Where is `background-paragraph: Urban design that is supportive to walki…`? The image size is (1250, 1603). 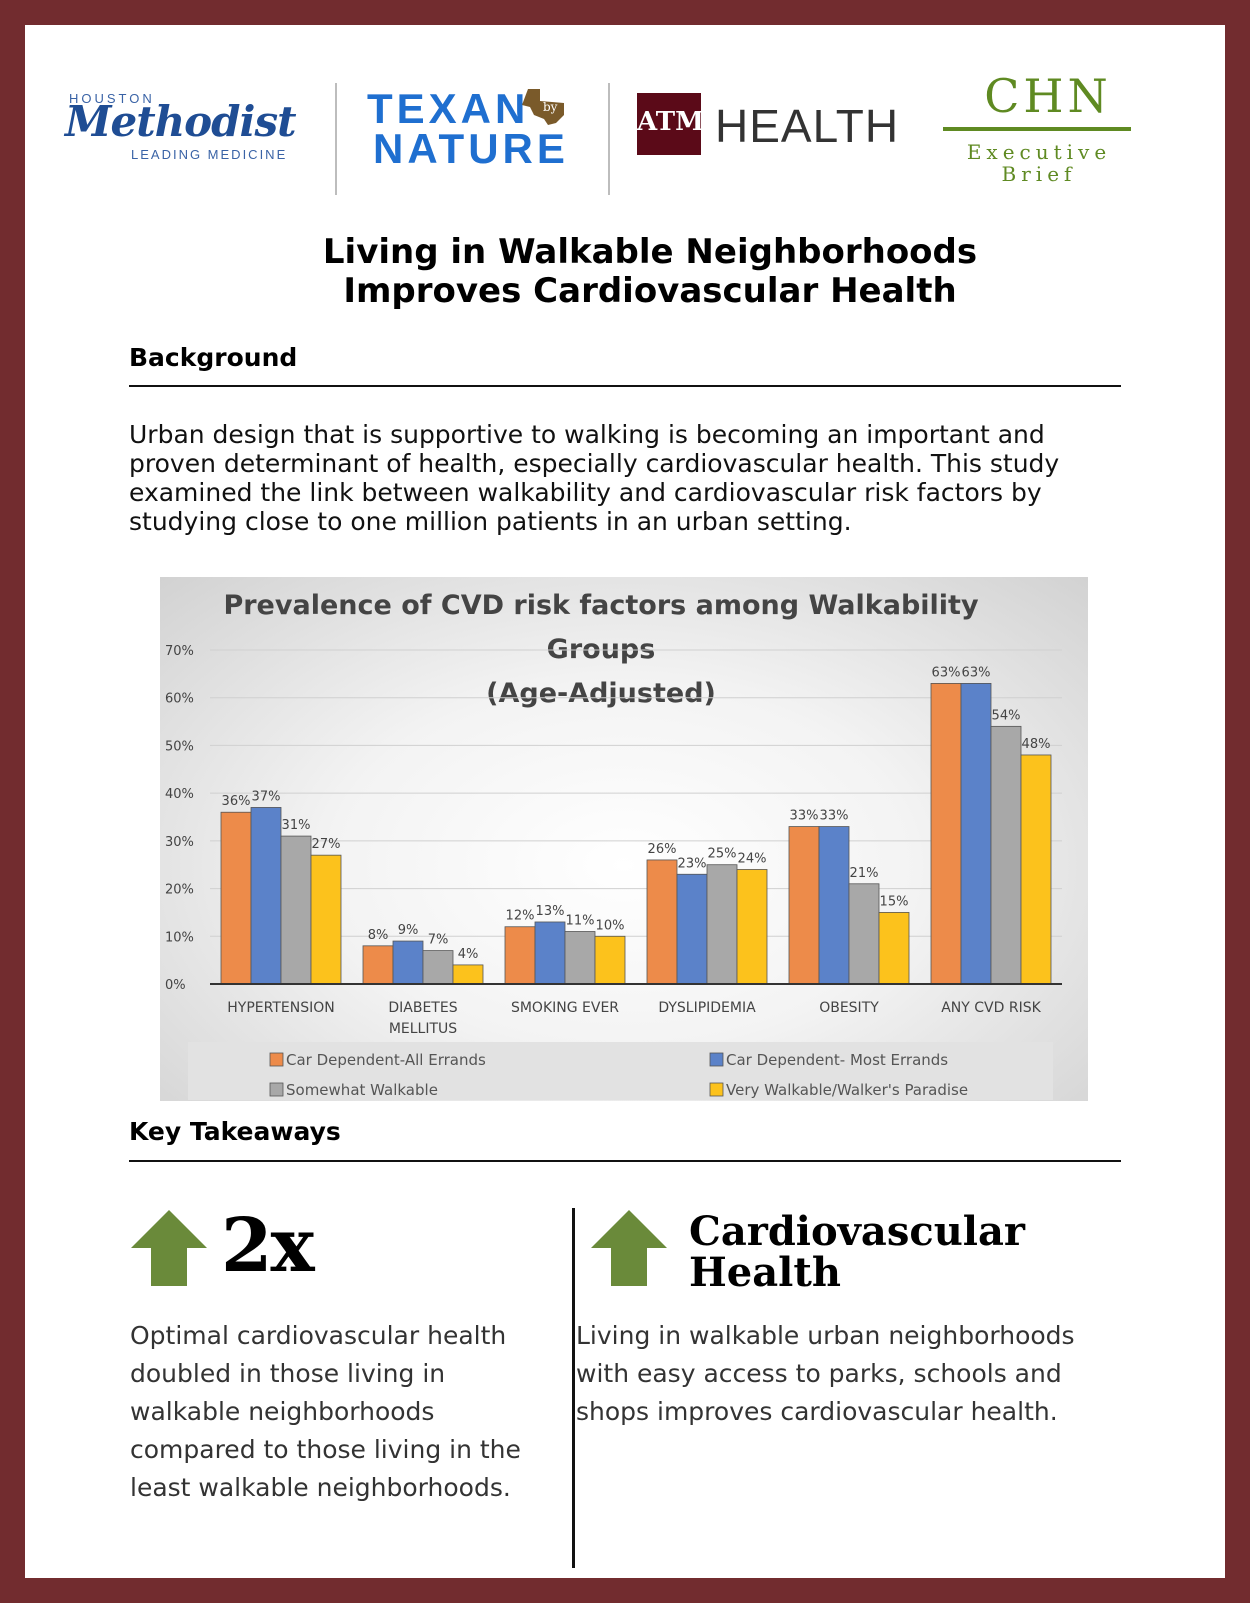
background-paragraph: Urban design that is supportive to walki… is located at coordinates (624, 478).